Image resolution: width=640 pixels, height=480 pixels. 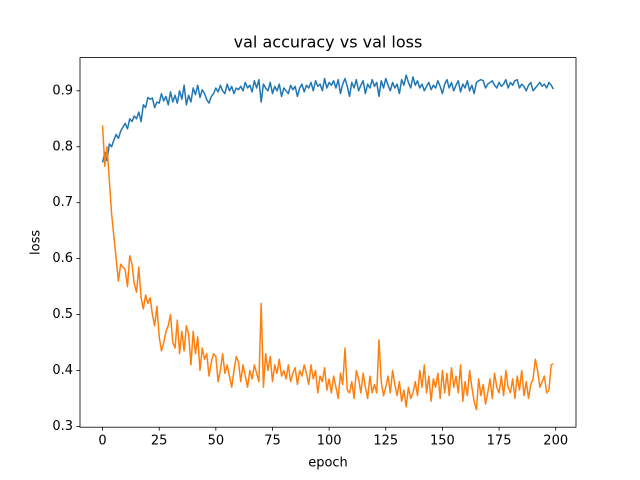 What do you see at coordinates (216, 441) in the screenshot?
I see `x-tick-label: 50` at bounding box center [216, 441].